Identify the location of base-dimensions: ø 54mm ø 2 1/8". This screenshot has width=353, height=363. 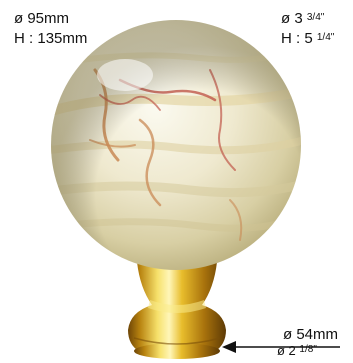
(303, 342).